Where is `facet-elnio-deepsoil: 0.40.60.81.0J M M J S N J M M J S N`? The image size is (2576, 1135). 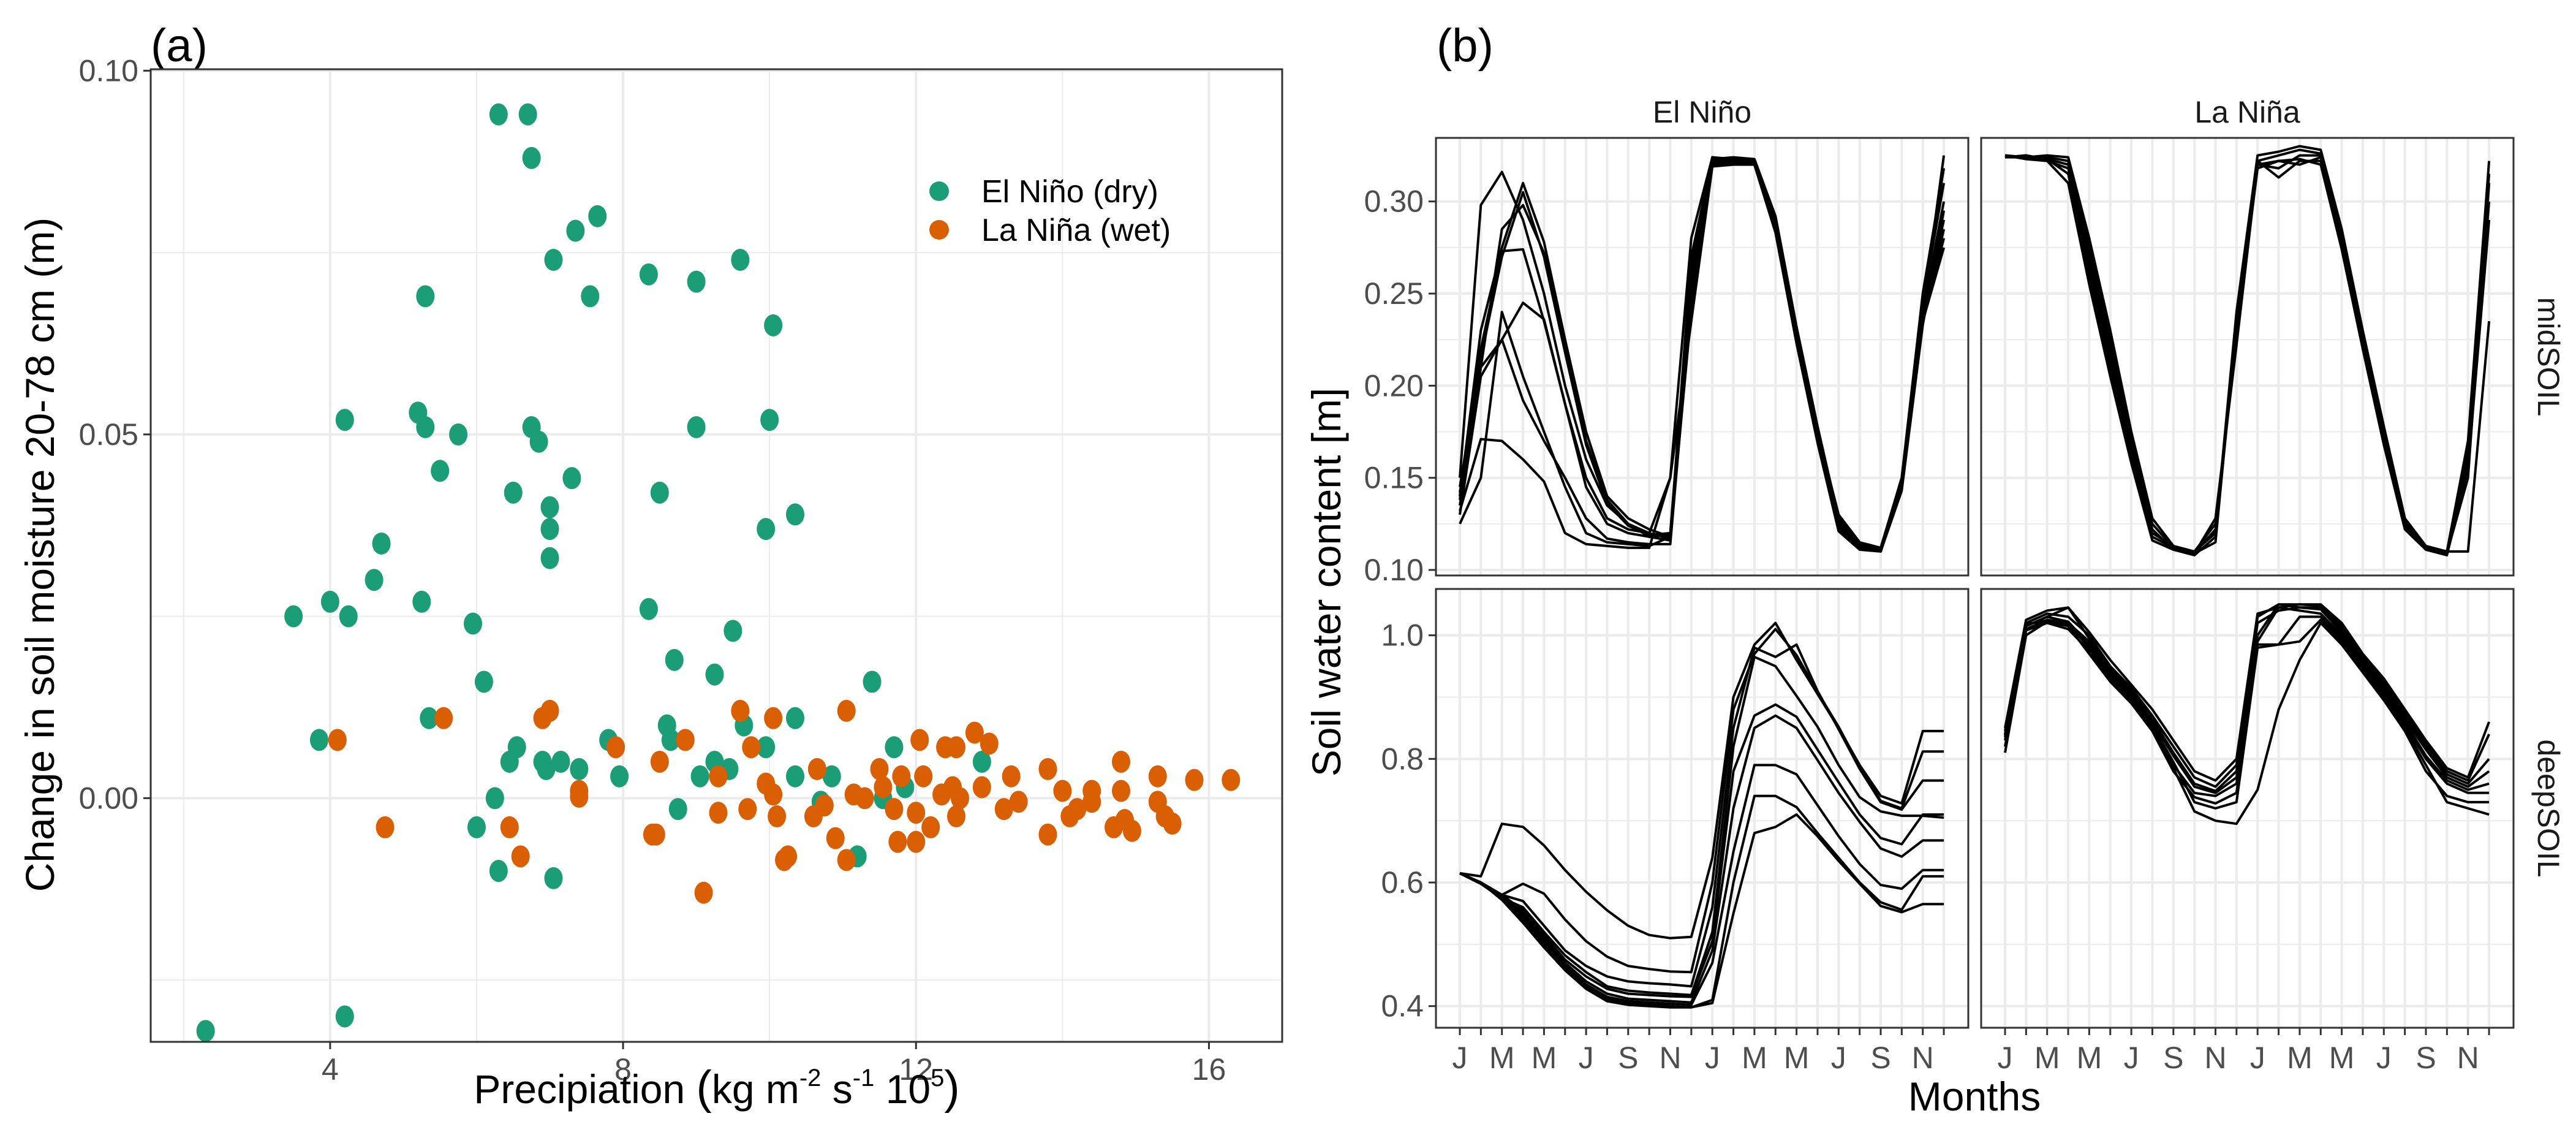 facet-elnio-deepsoil: 0.40.60.81.0J M M J S N J M M J S N is located at coordinates (1675, 831).